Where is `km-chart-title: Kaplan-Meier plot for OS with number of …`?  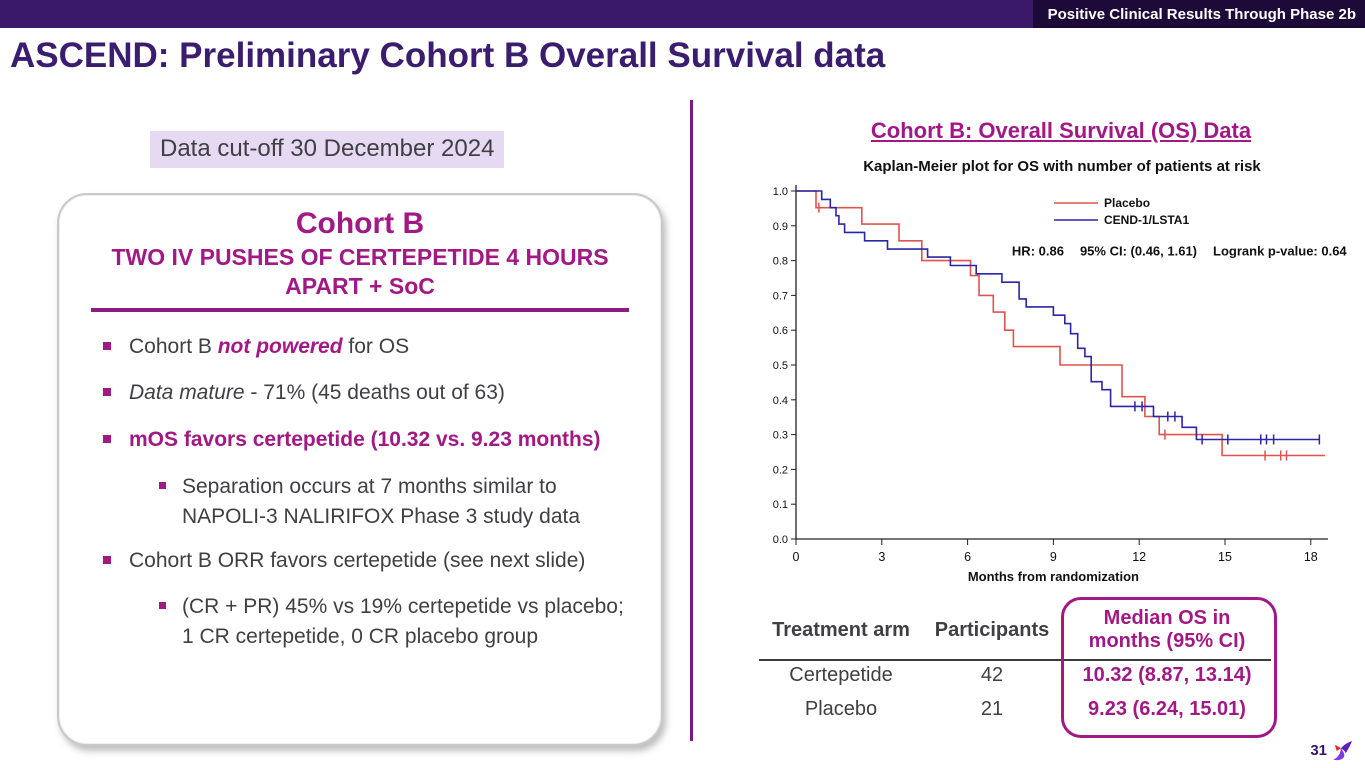
km-chart-title: Kaplan-Meier plot for OS with number of … is located at coordinates (1062, 166).